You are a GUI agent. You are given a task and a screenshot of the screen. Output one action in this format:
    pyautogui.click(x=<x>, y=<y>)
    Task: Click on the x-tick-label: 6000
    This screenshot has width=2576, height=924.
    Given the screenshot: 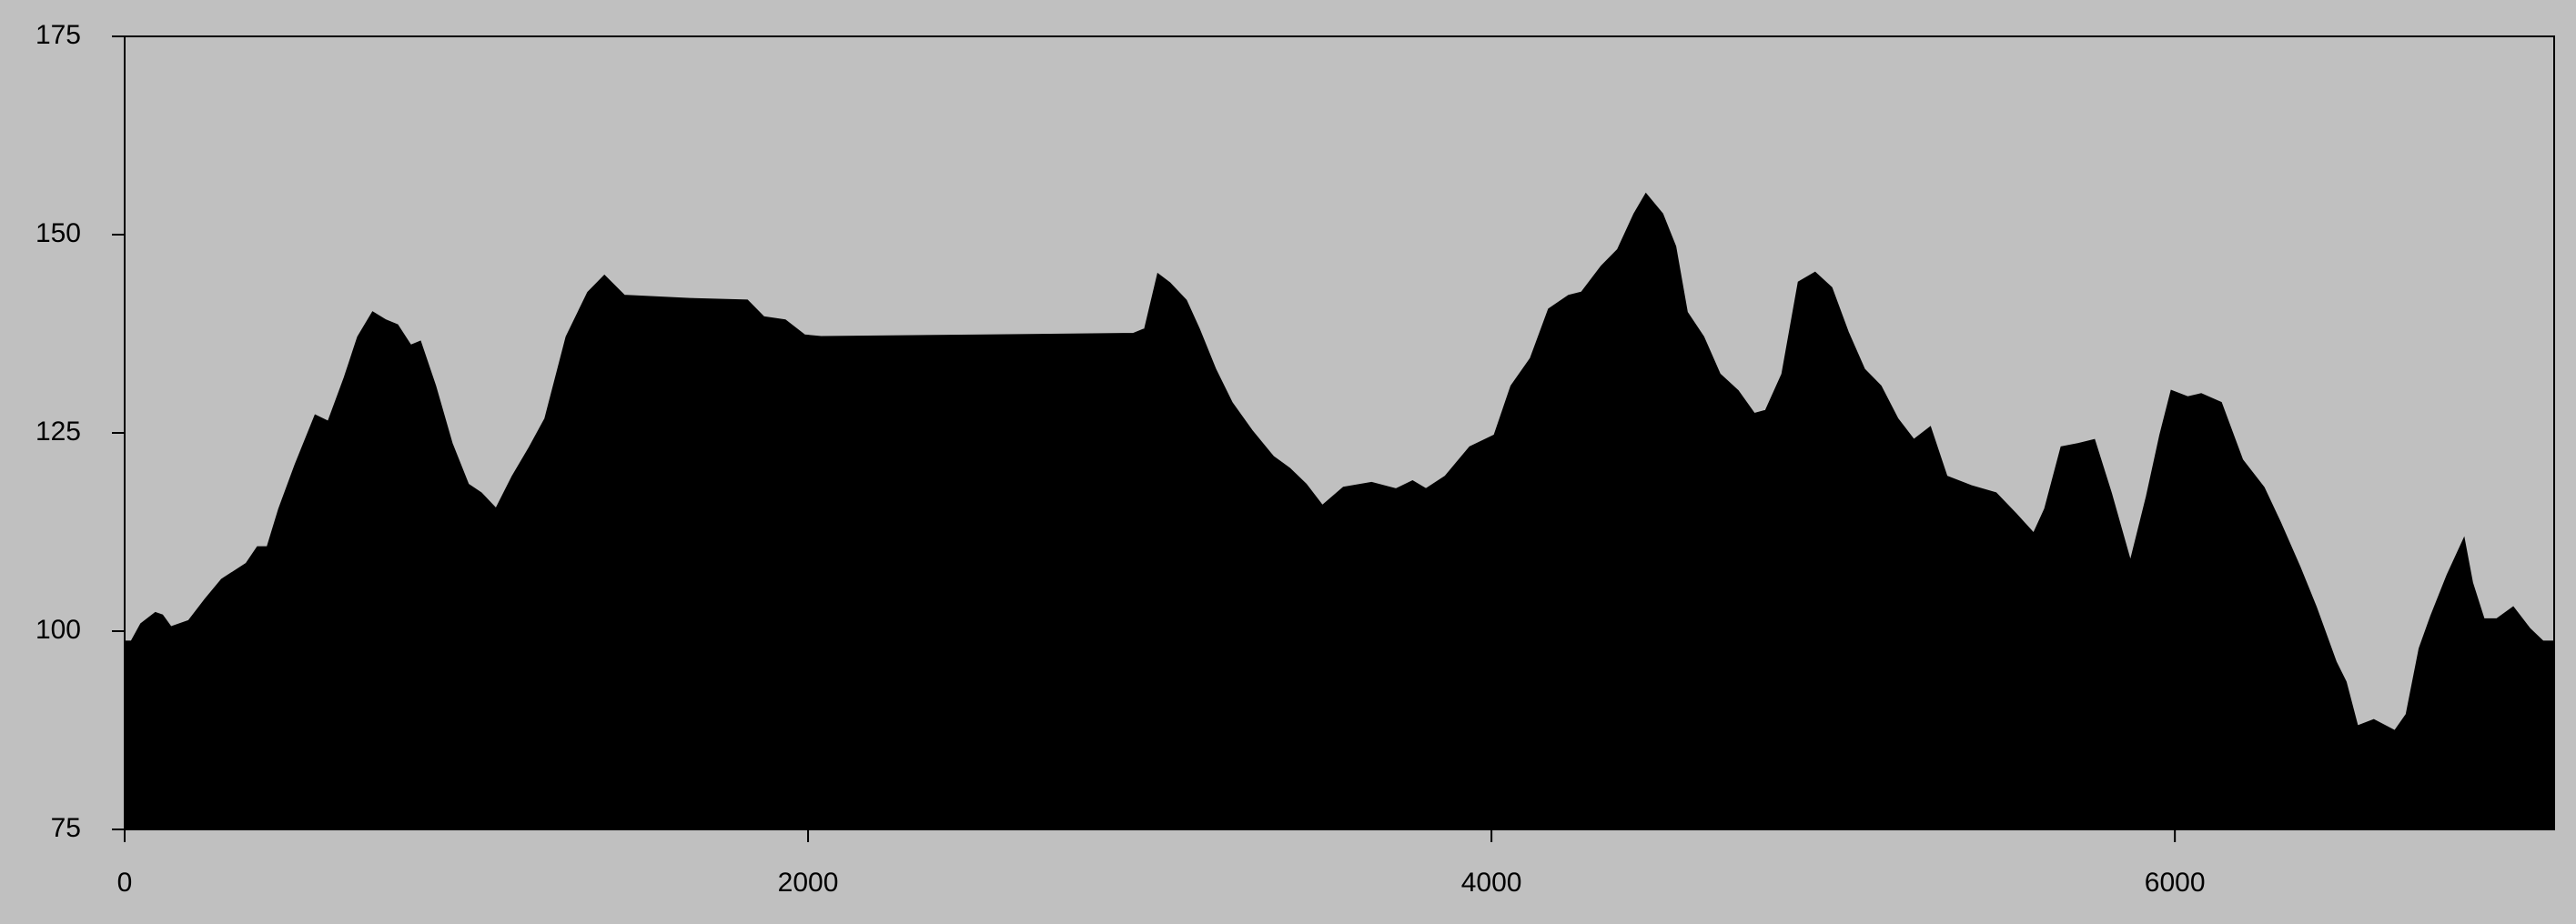 What is the action you would take?
    pyautogui.click(x=2175, y=883)
    